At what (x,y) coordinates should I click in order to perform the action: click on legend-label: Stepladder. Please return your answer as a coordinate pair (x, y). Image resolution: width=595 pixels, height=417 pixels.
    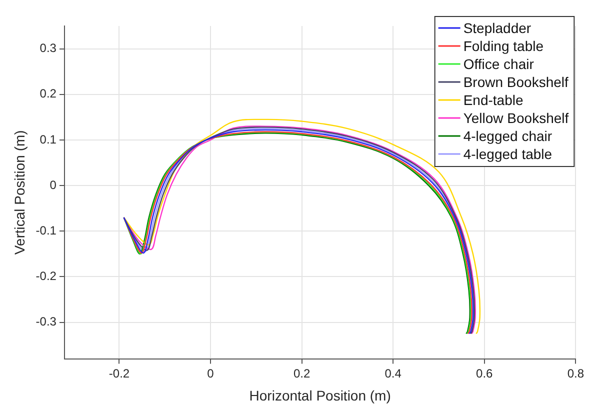
    Looking at the image, I should click on (497, 28).